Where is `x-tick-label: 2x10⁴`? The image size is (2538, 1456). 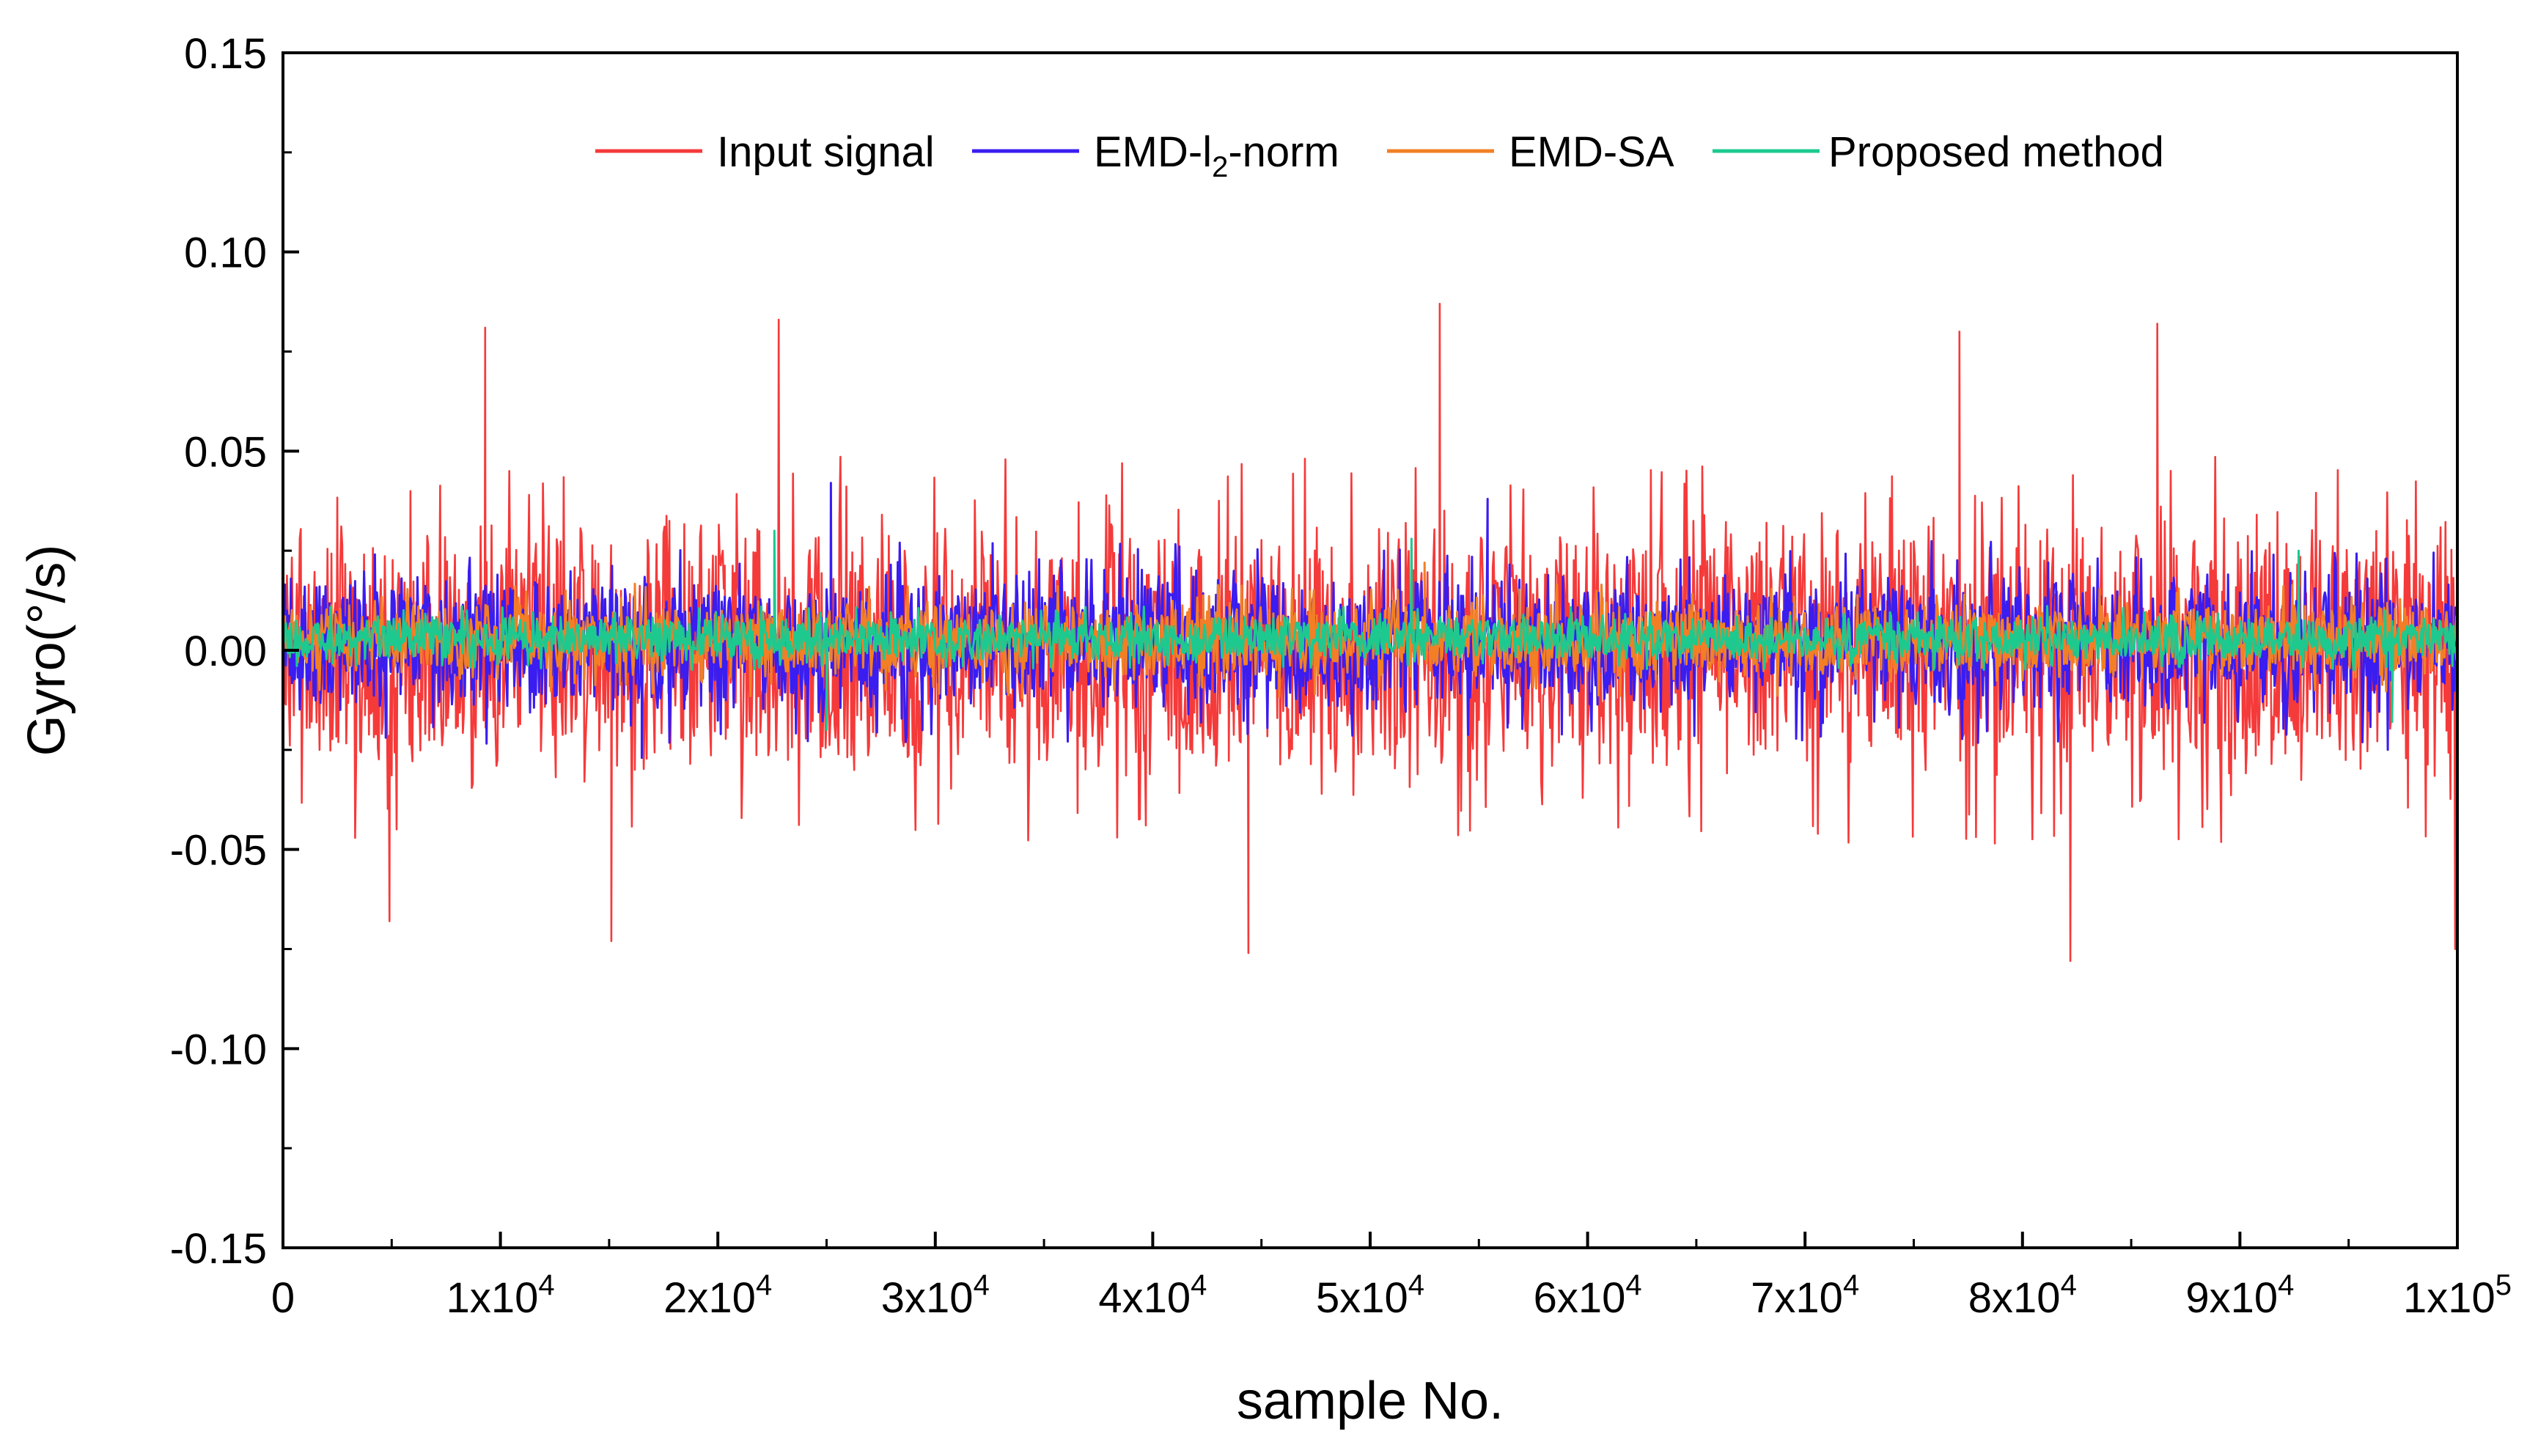
x-tick-label: 2x10⁴ is located at coordinates (717, 1295).